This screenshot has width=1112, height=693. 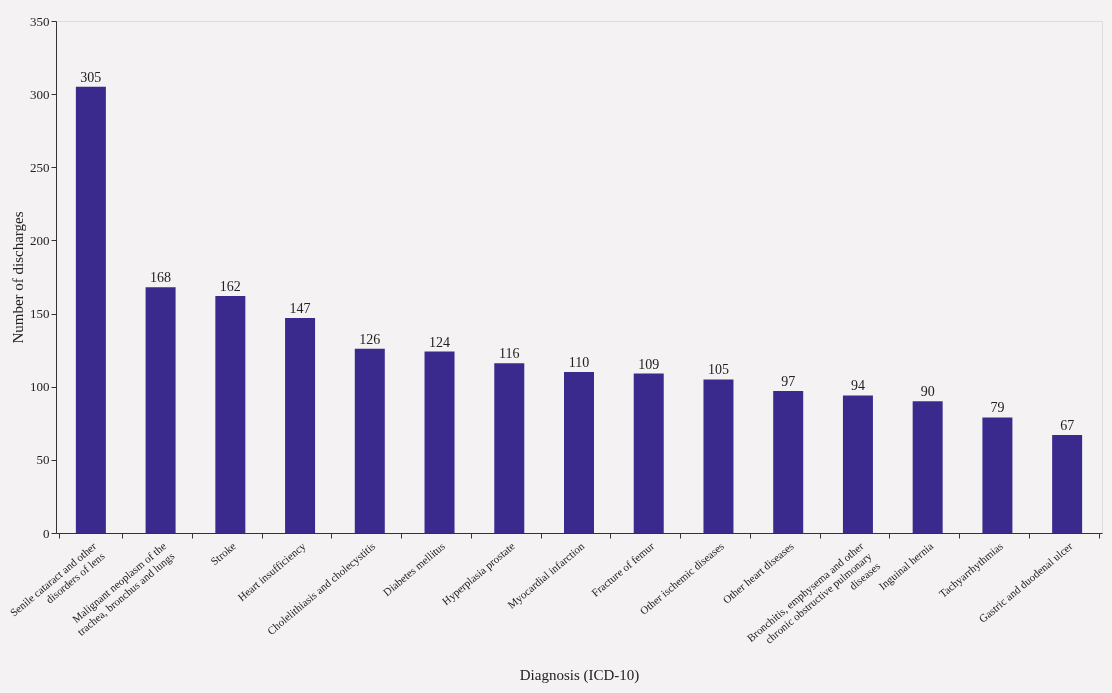 I want to click on data-label: 162, so click(x=230, y=287).